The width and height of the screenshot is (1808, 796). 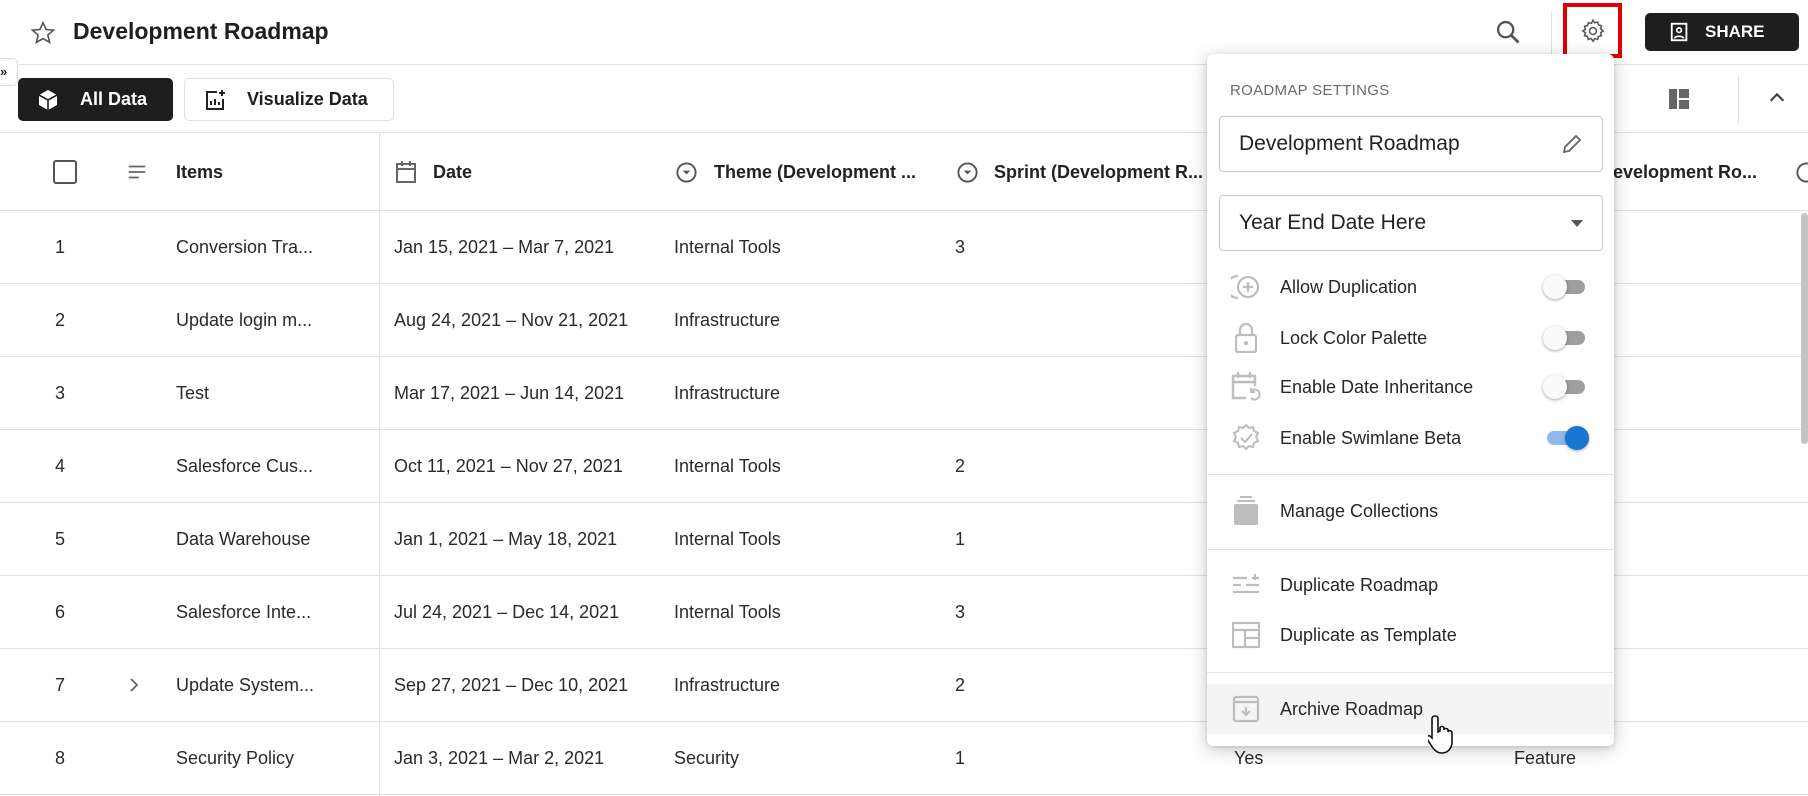 I want to click on item-cell: Data Warehouse, so click(x=243, y=538).